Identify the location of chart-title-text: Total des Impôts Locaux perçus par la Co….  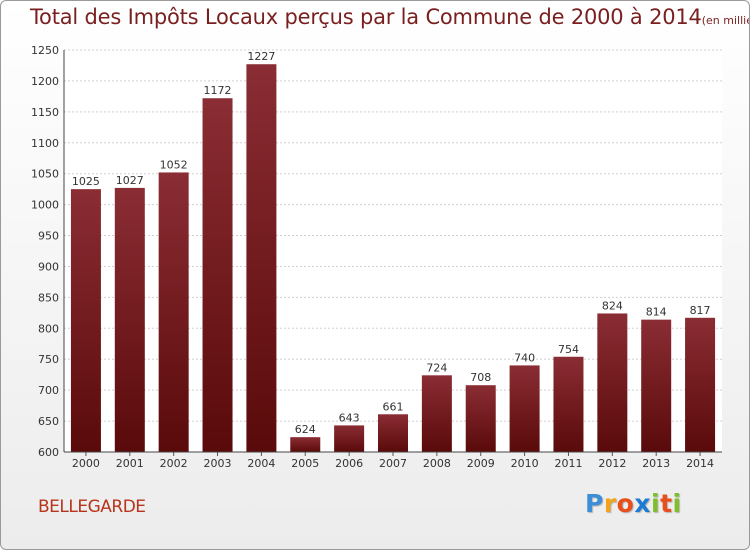
(366, 17).